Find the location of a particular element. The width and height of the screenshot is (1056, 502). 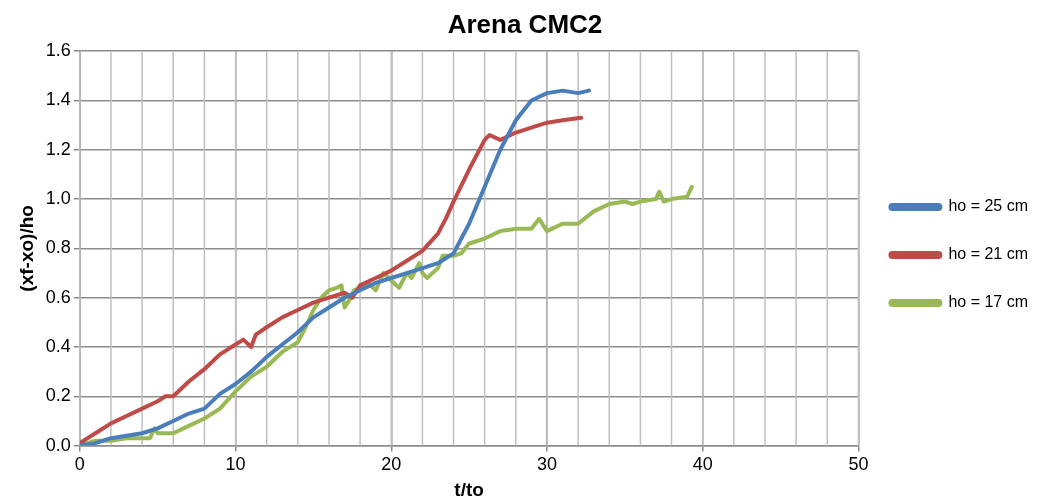

chart-title: Arena CMC2 is located at coordinates (525, 23).